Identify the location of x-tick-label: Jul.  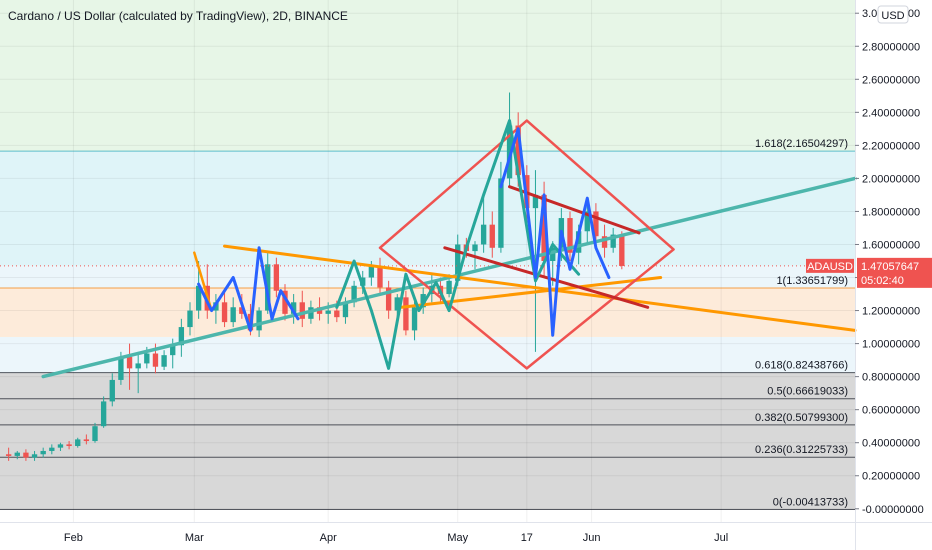
(721, 538).